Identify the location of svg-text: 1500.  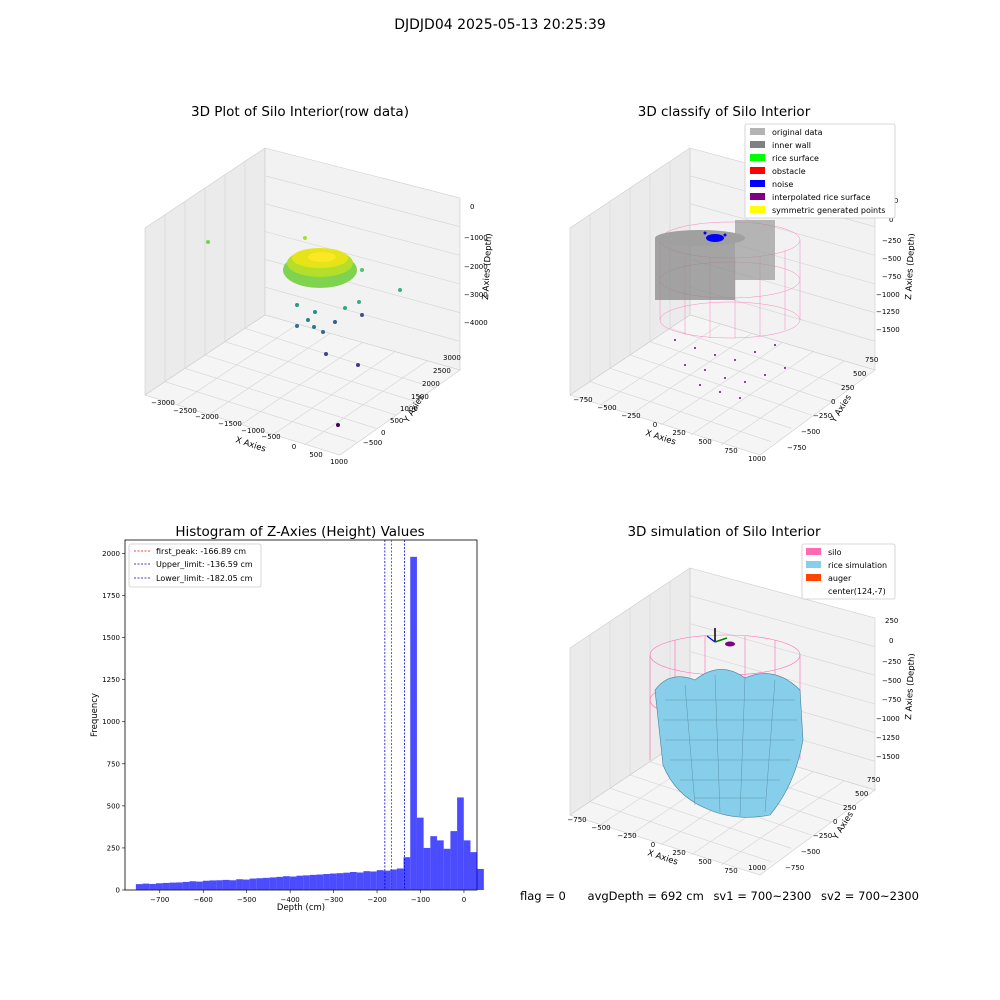
(420, 397).